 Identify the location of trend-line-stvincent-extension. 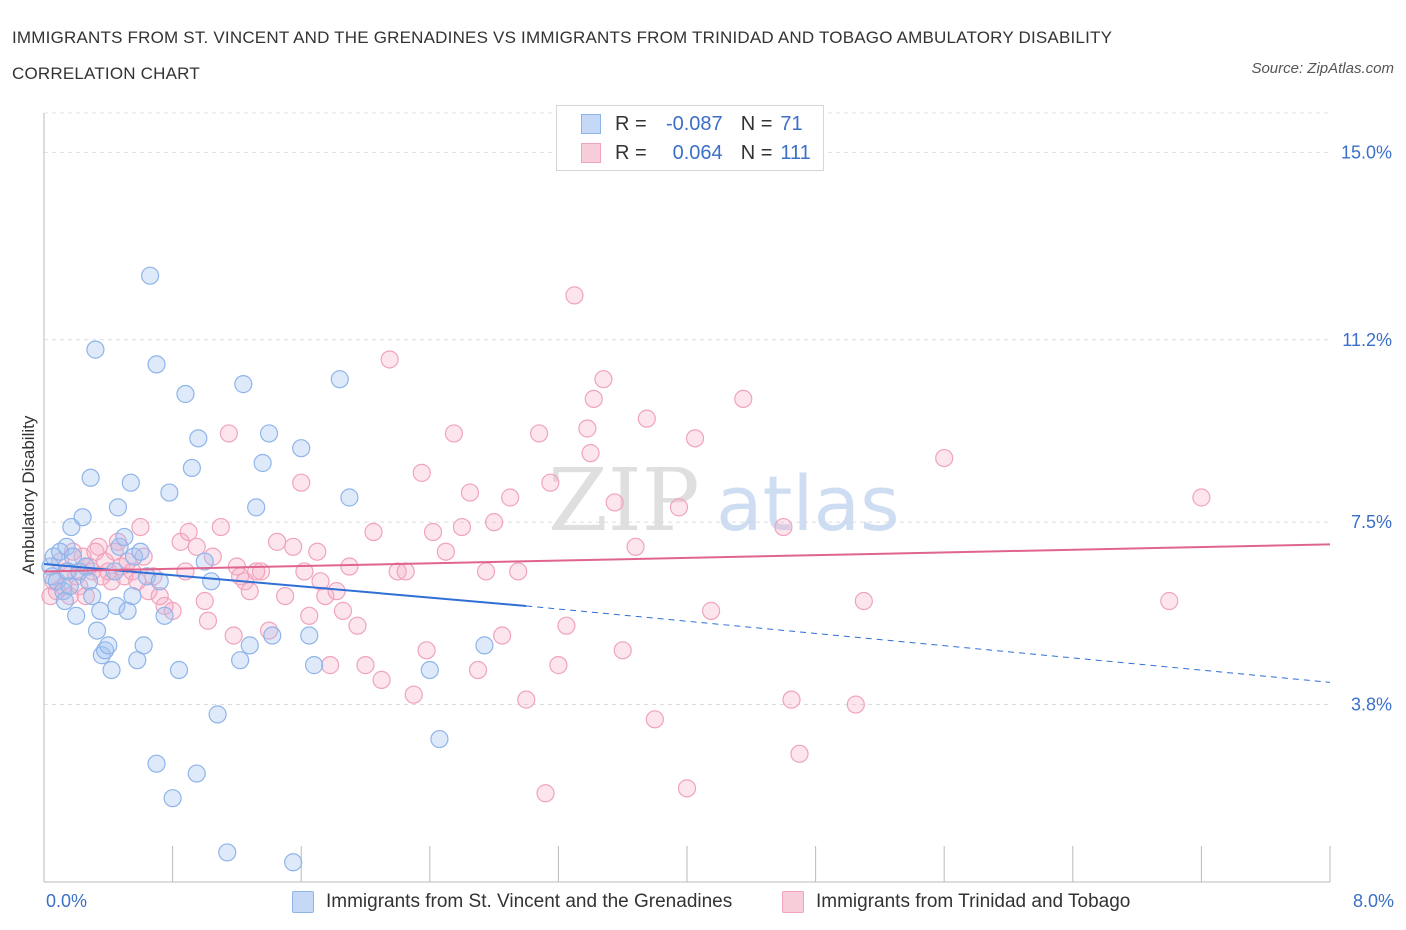
(928, 644).